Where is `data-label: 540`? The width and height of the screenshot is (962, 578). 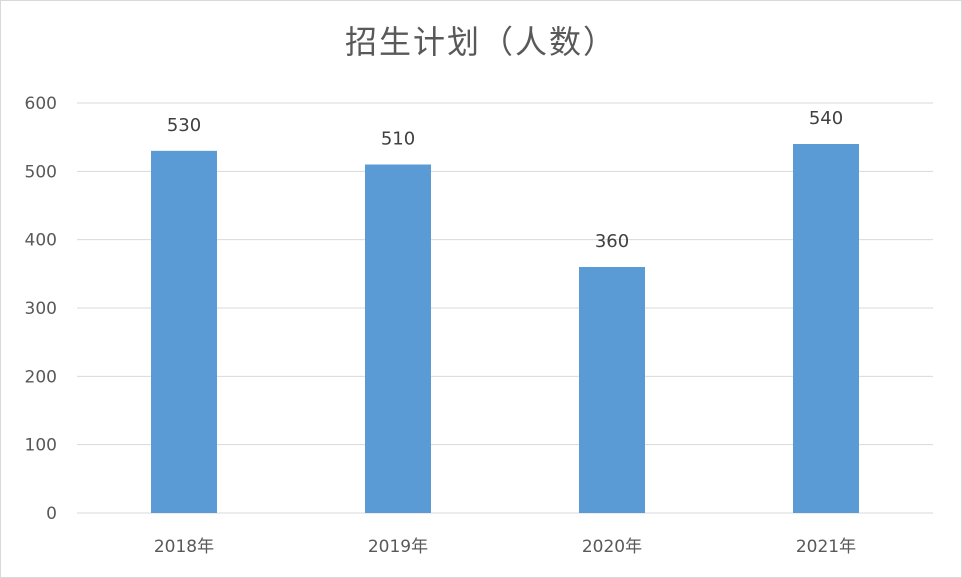
data-label: 540 is located at coordinates (826, 118).